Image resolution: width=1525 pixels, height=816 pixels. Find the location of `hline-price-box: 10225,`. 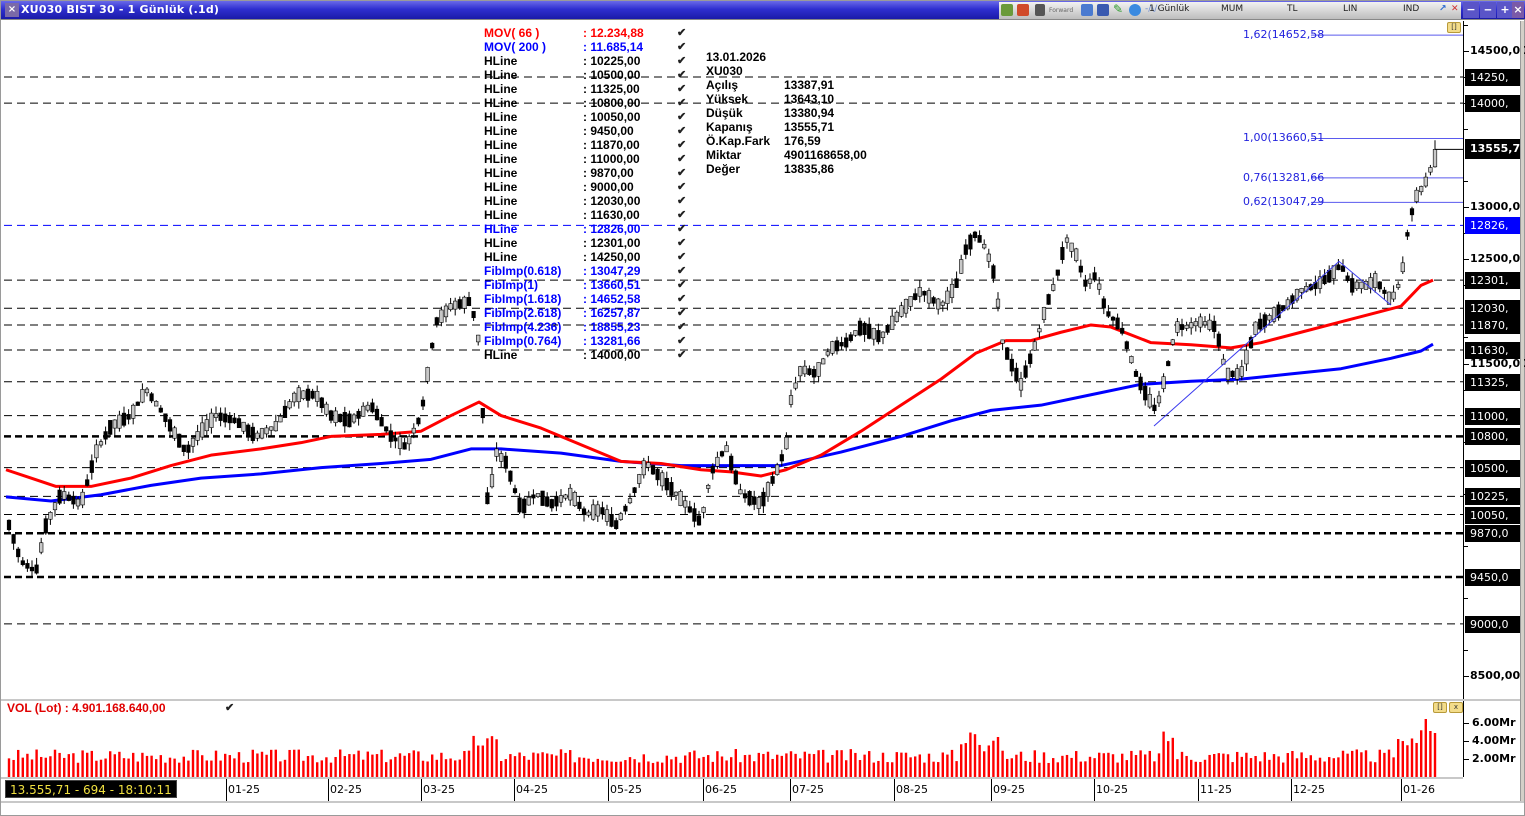

hline-price-box: 10225, is located at coordinates (1493, 497).